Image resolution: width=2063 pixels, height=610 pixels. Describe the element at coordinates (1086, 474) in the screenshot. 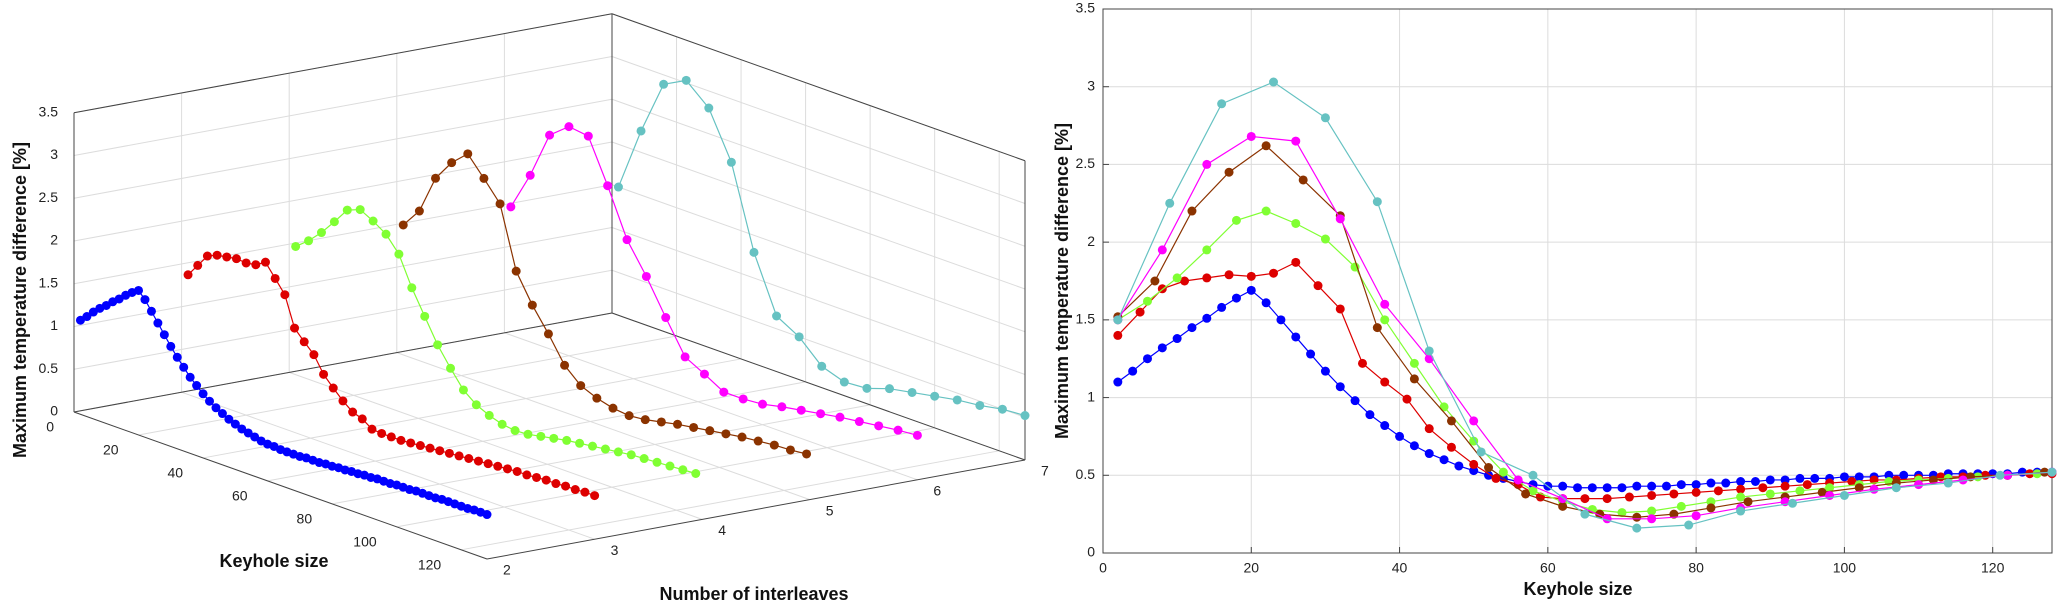

I see `y-tick-label: 0.5` at that location.